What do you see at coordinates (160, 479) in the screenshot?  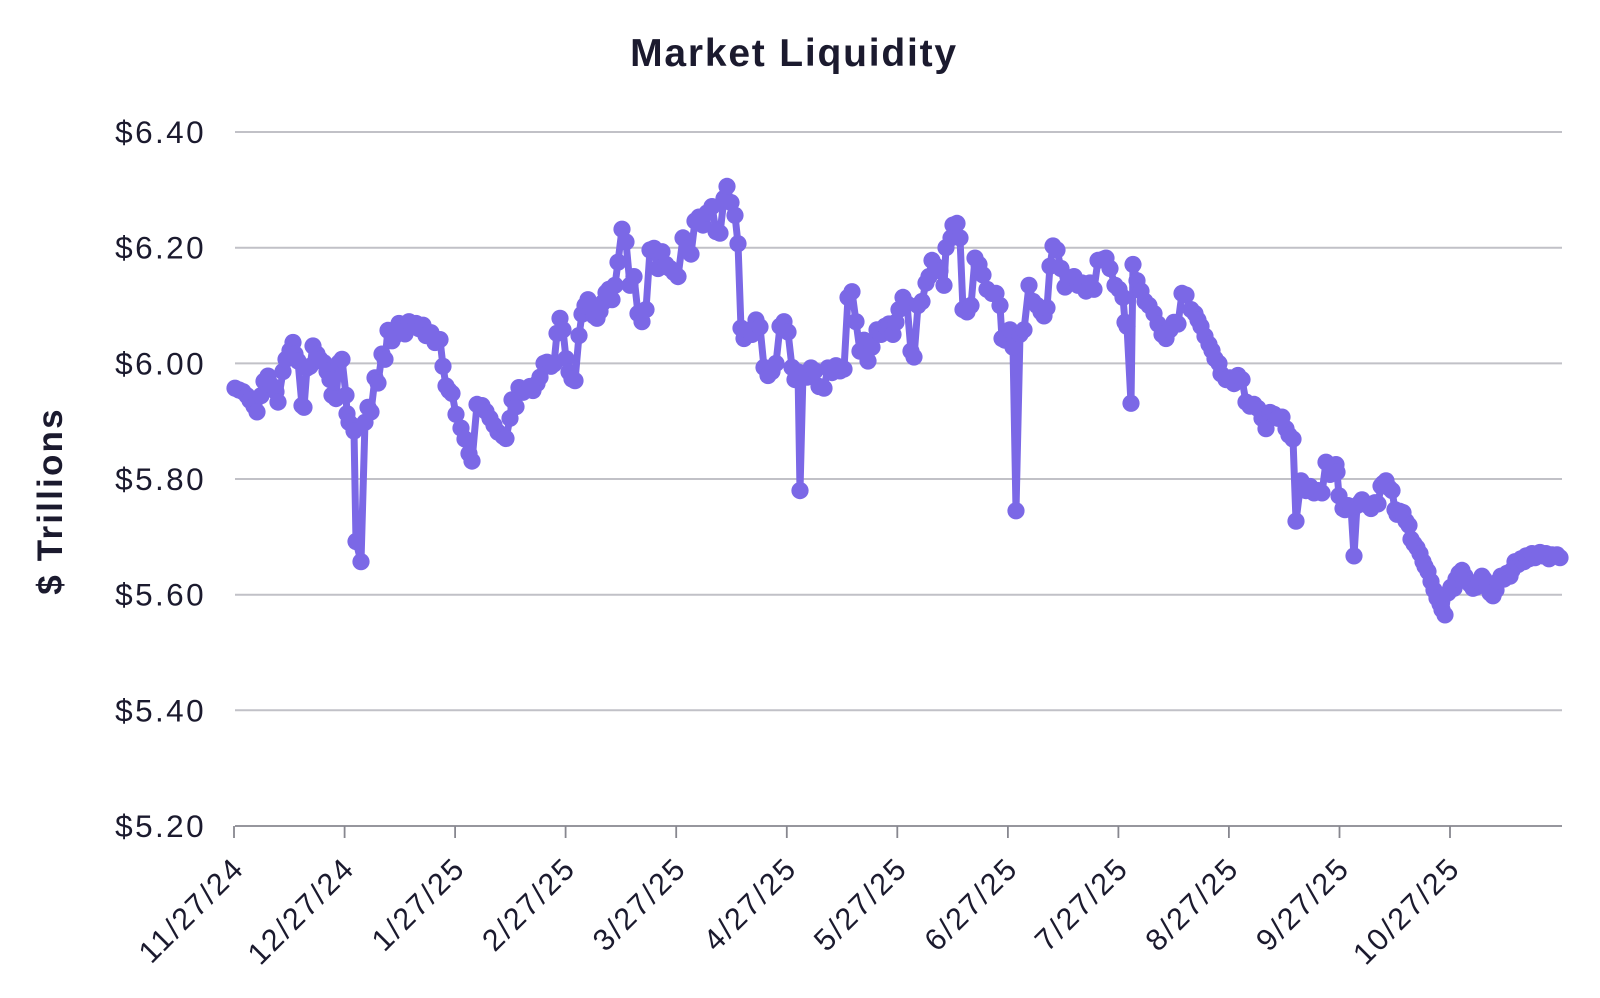 I see `svg-text: $5.80` at bounding box center [160, 479].